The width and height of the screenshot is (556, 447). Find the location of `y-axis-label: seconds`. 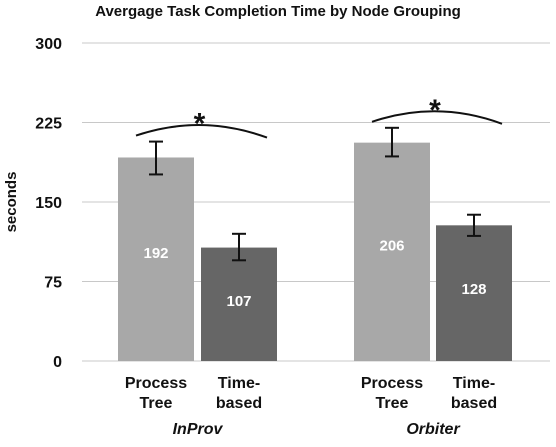

y-axis-label: seconds is located at coordinates (11, 202).